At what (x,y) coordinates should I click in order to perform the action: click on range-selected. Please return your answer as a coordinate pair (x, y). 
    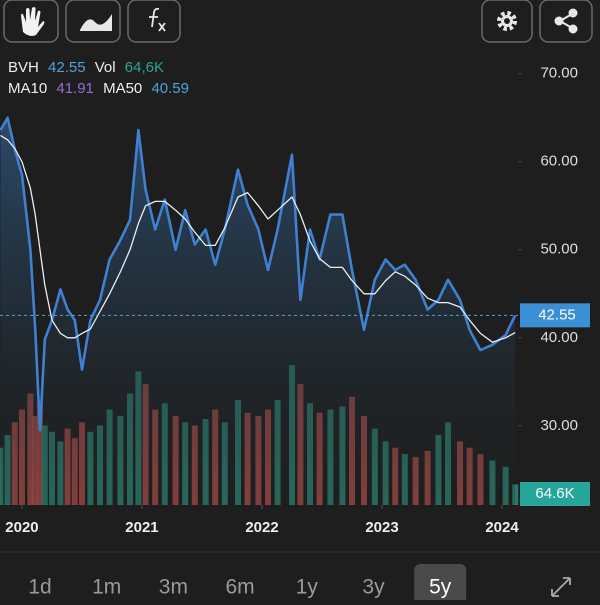
    Looking at the image, I should click on (440, 584).